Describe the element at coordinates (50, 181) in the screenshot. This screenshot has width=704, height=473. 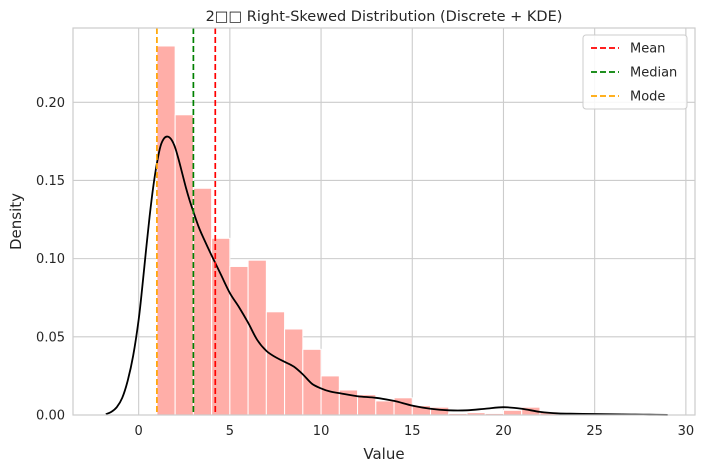
I see `y-tick-label: 0.15` at that location.